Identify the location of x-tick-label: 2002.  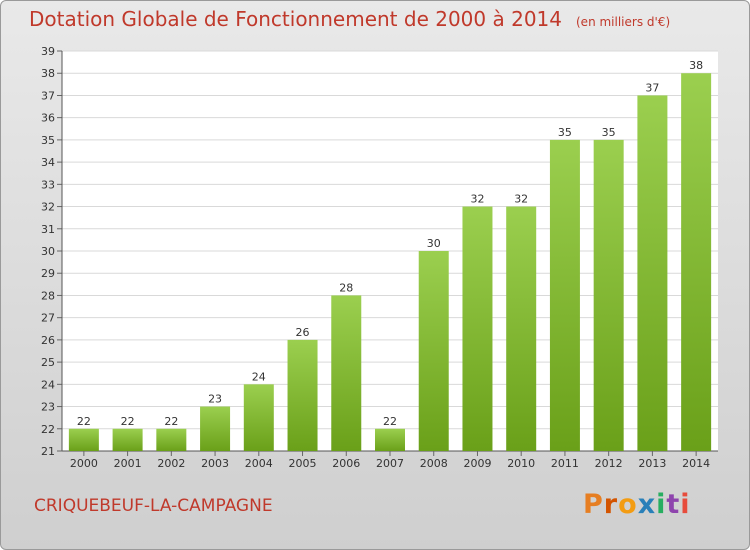
(171, 463).